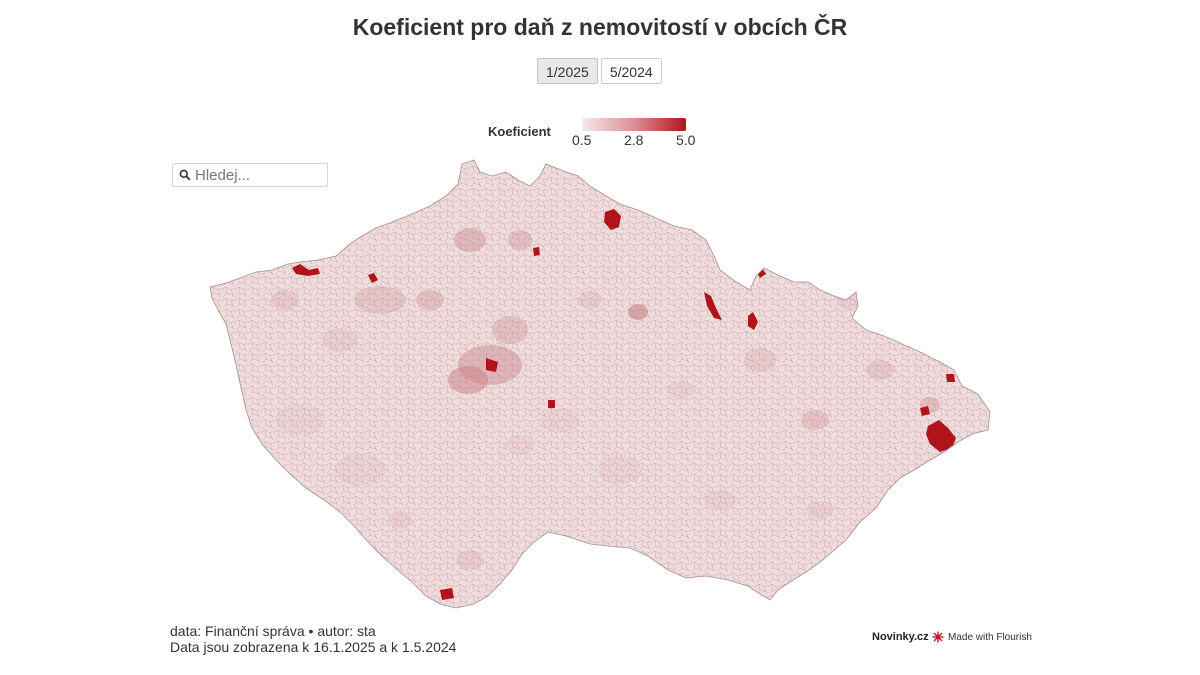 This screenshot has width=1200, height=675. I want to click on tab-1-2025: 1/2025, so click(567, 71).